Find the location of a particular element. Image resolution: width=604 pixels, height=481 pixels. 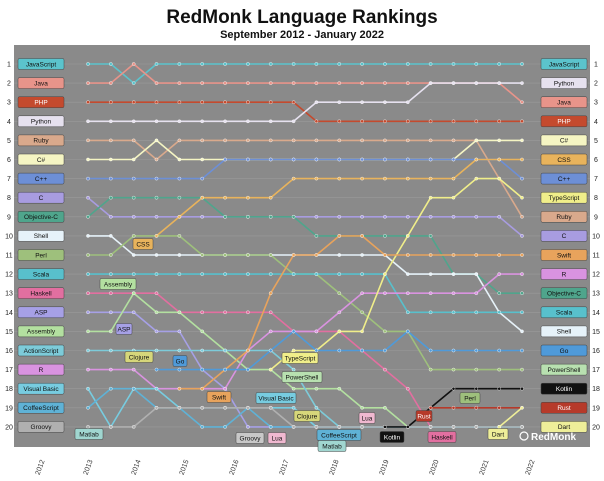

svg-text: Rust is located at coordinates (564, 408).